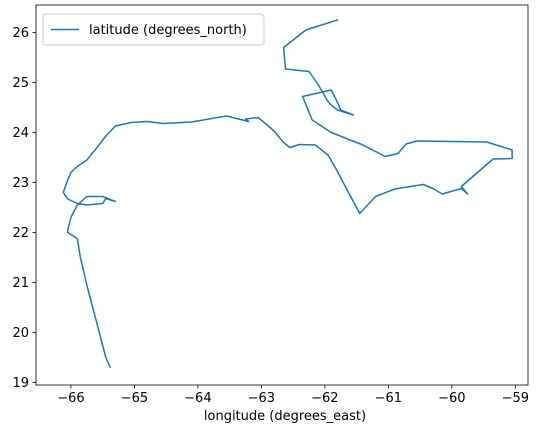 This screenshot has width=543, height=433. I want to click on y-tick-label: 26, so click(20, 33).